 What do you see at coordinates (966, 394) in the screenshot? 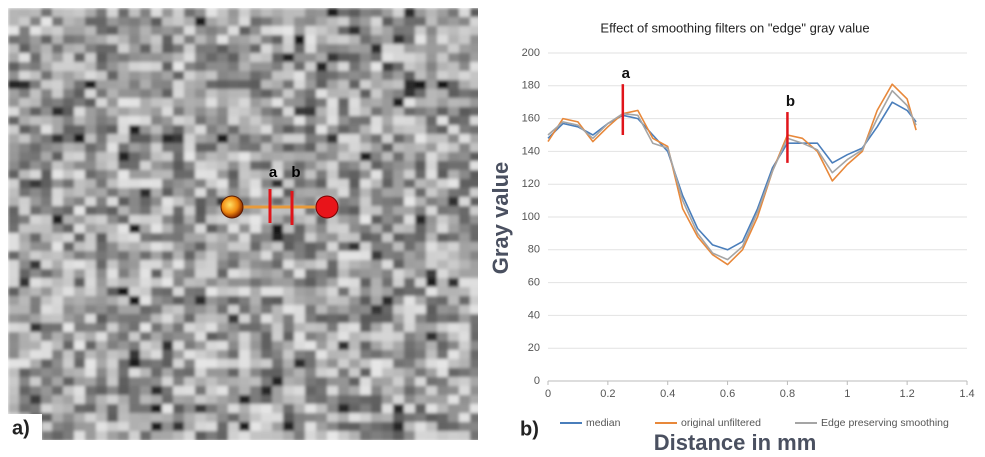
I see `x-tick-label: 1.4` at bounding box center [966, 394].